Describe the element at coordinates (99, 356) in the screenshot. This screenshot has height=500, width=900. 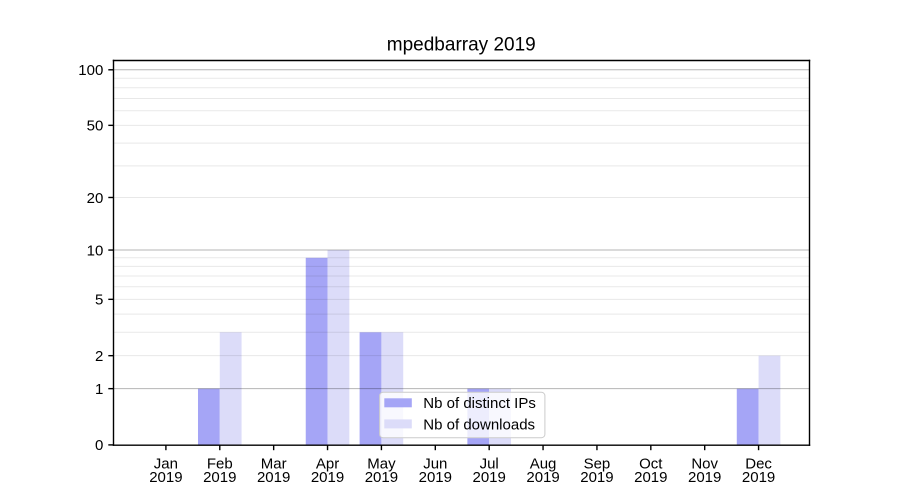
I see `svg-text: 2` at that location.